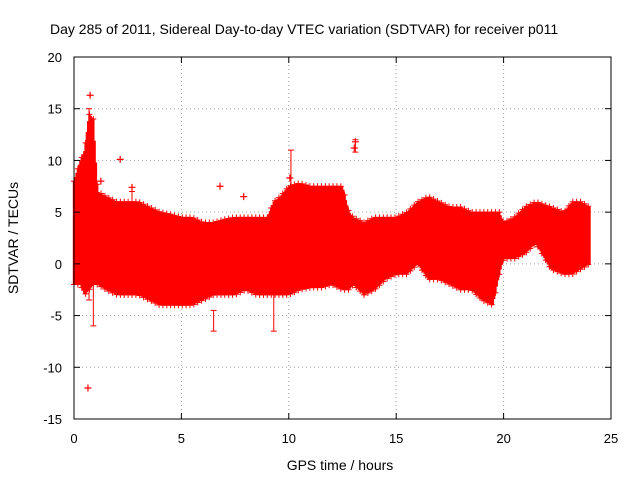  Describe the element at coordinates (503, 438) in the screenshot. I see `x-tick-label: 20` at that location.